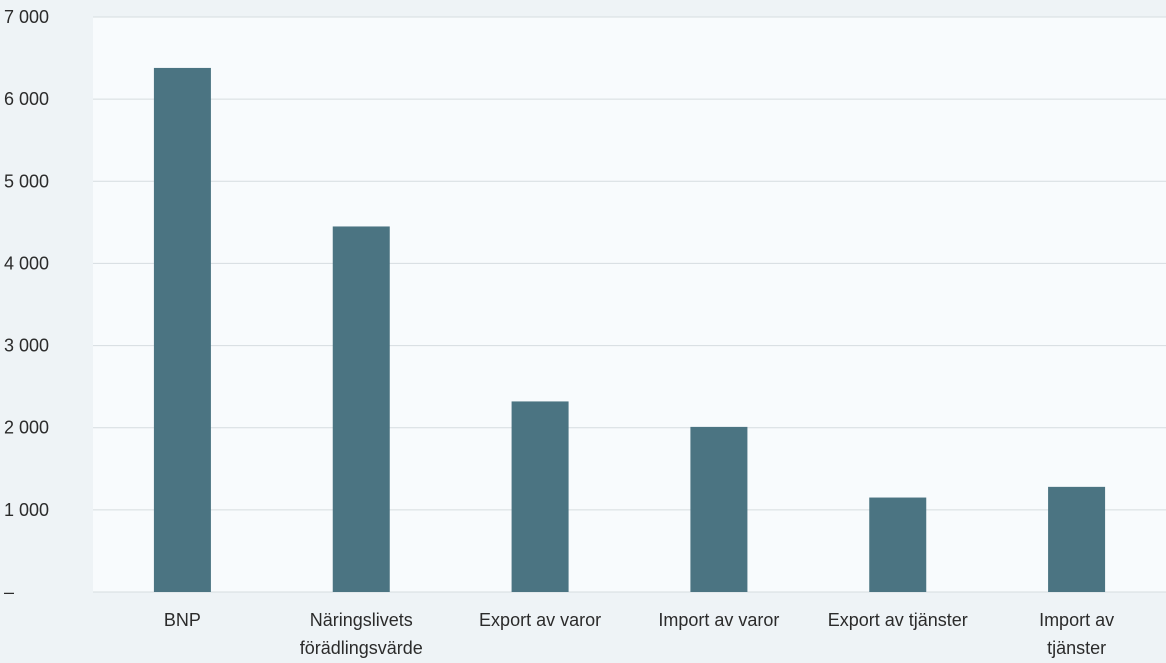 This screenshot has height=663, width=1166. Describe the element at coordinates (26, 181) in the screenshot. I see `y-tick-label: 5 000` at that location.